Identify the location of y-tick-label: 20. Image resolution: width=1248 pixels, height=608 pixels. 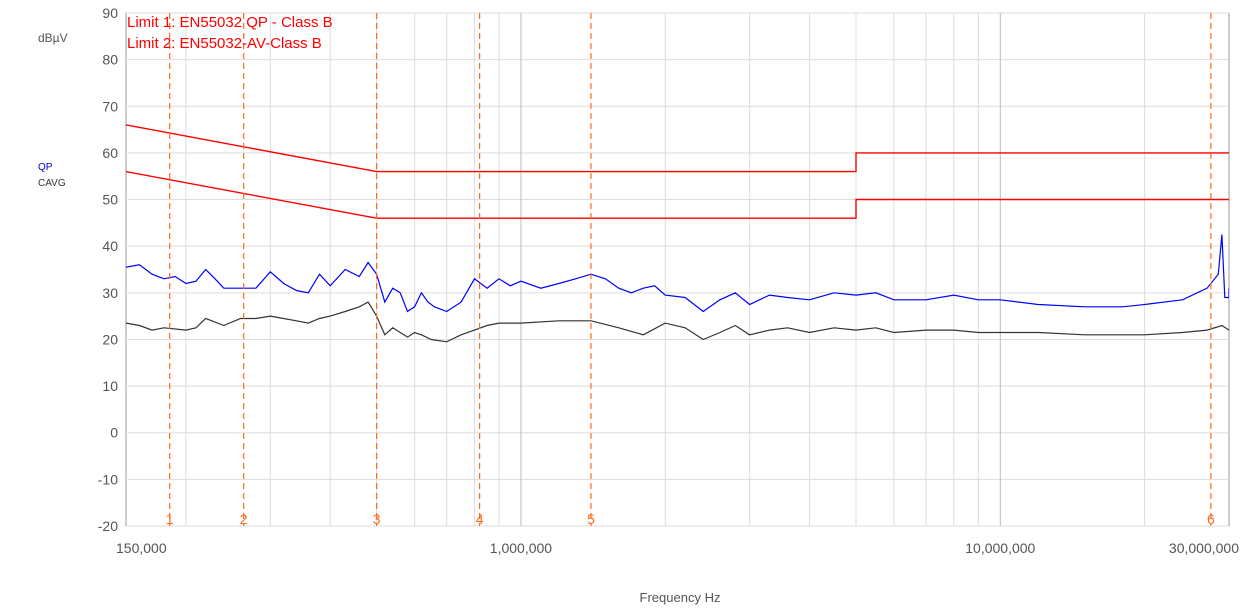
(110, 339).